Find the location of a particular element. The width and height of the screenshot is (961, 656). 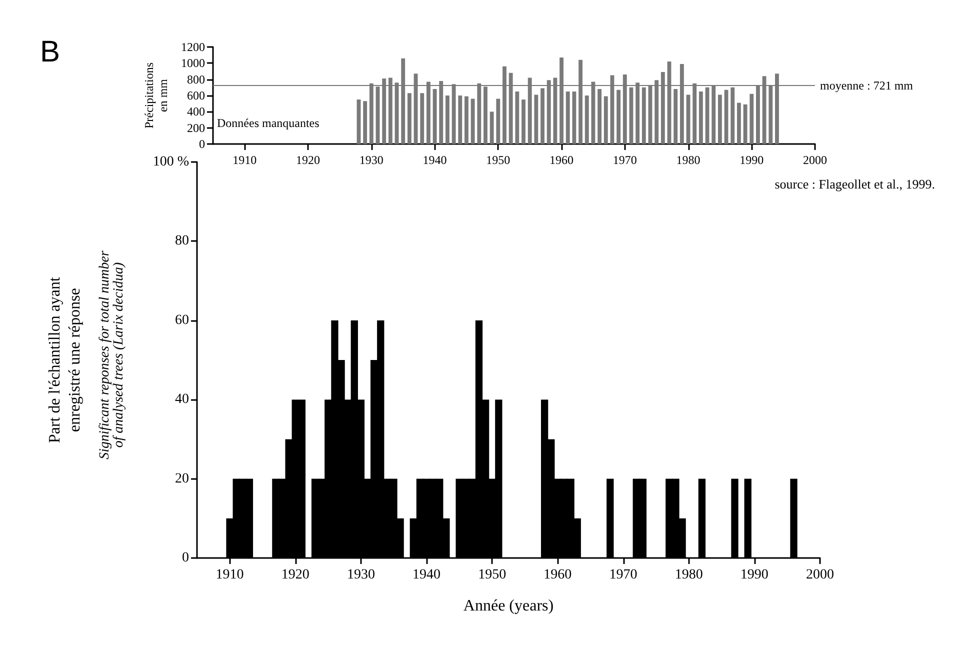

annotation: source : Flageollet et al., 1999. is located at coordinates (854, 184).